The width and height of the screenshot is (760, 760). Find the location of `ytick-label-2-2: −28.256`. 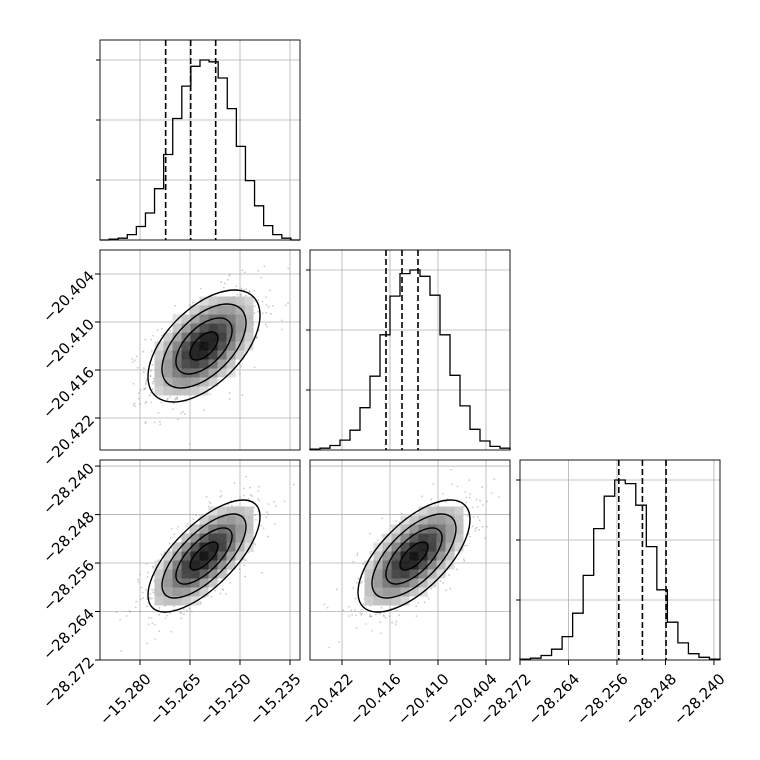

ytick-label-2-2: −28.256 is located at coordinates (68, 585).